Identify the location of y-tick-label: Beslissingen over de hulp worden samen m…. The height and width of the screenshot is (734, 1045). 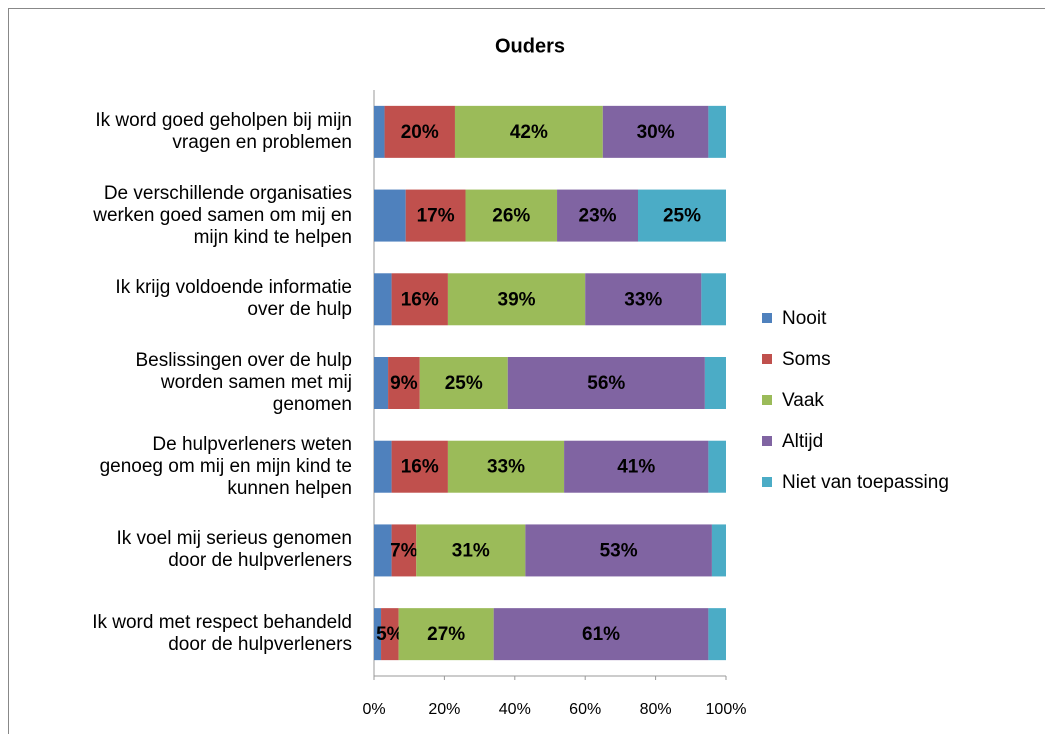
(243, 382).